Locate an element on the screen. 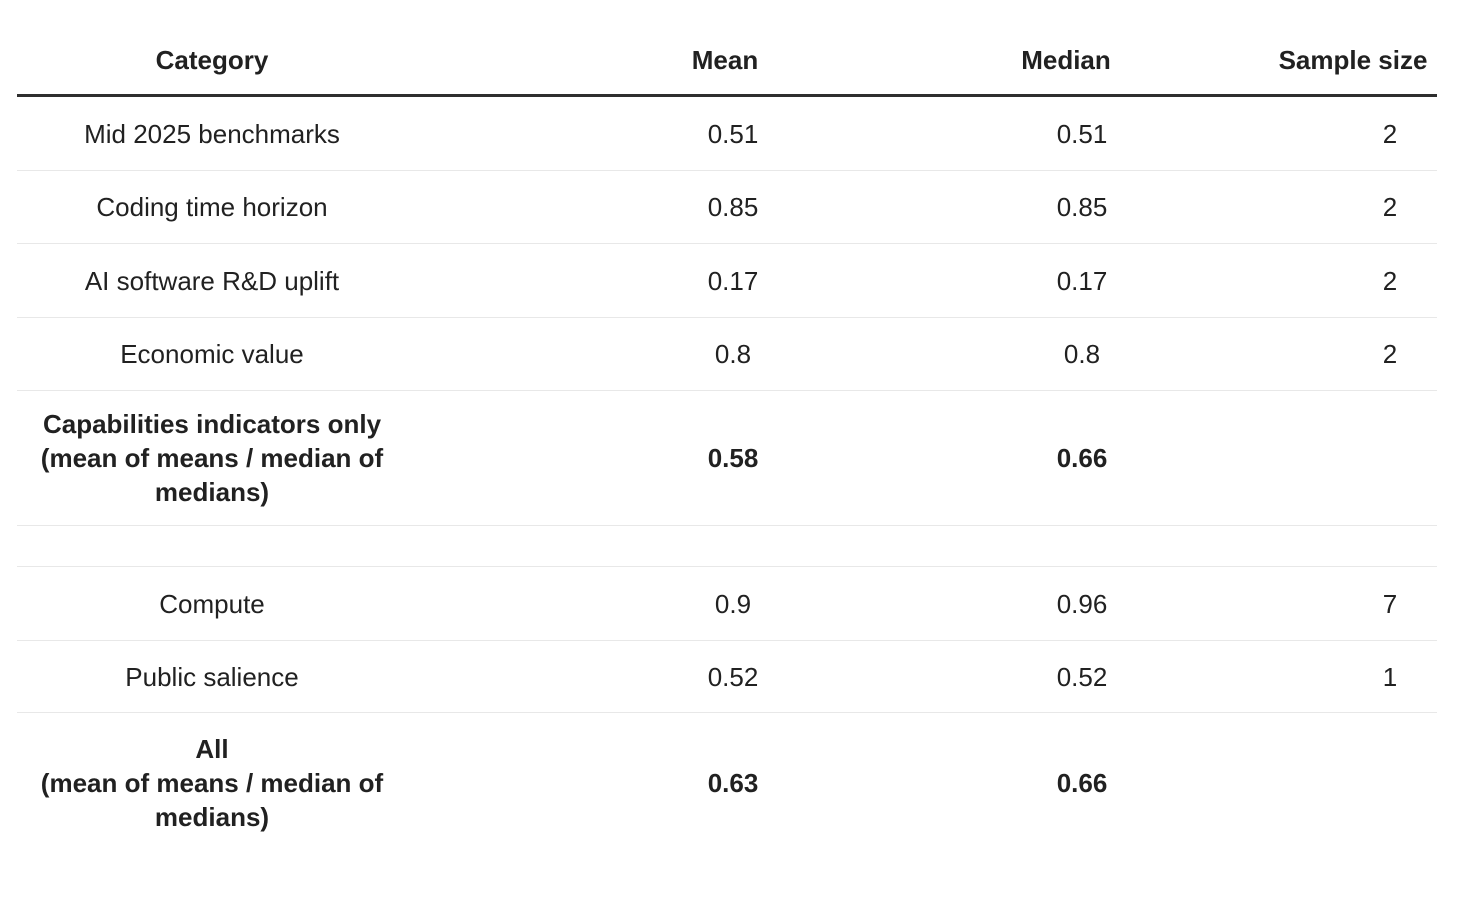  cell-category: Compute is located at coordinates (212, 603).